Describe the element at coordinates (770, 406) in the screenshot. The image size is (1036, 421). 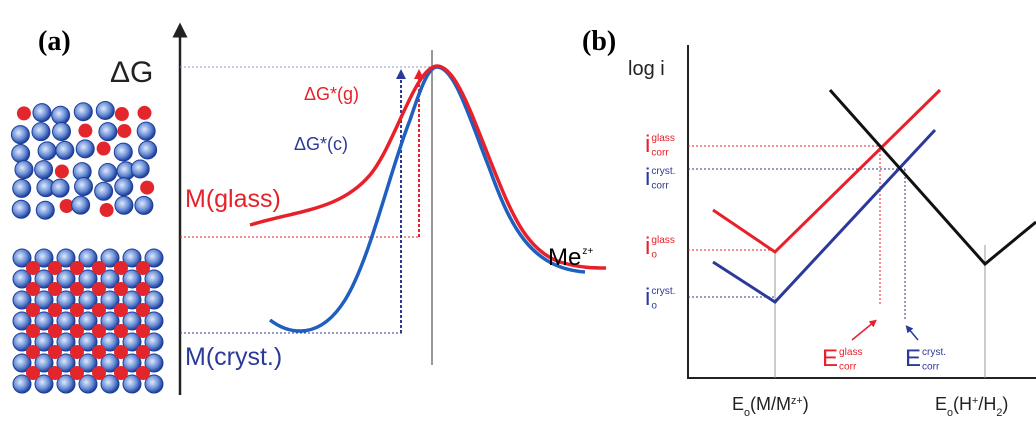
I see `potential-label: Eo(M/Mz+)` at that location.